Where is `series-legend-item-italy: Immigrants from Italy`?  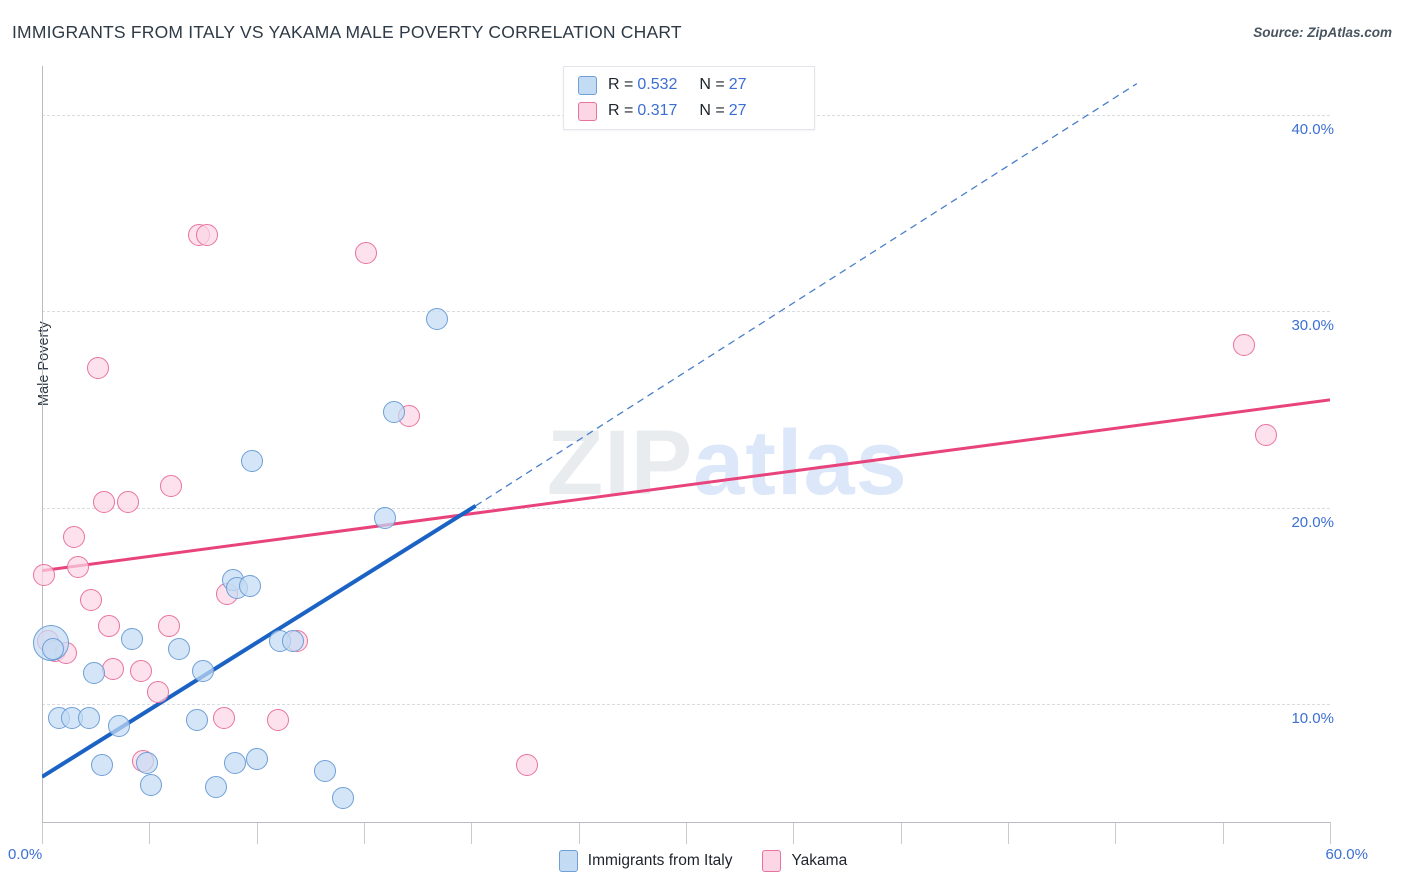
series-legend-item-italy: Immigrants from Italy is located at coordinates (645, 861).